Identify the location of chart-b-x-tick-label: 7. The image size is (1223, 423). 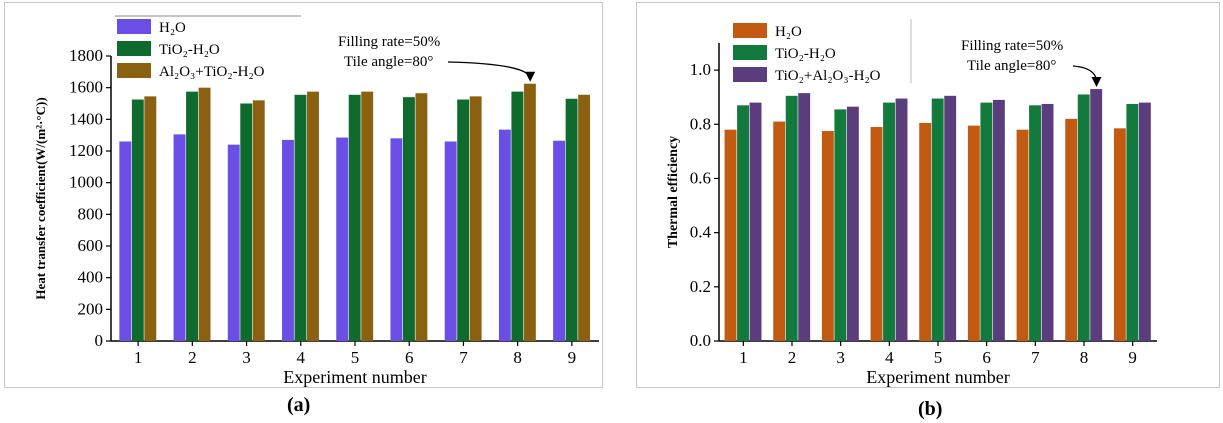
(1035, 357).